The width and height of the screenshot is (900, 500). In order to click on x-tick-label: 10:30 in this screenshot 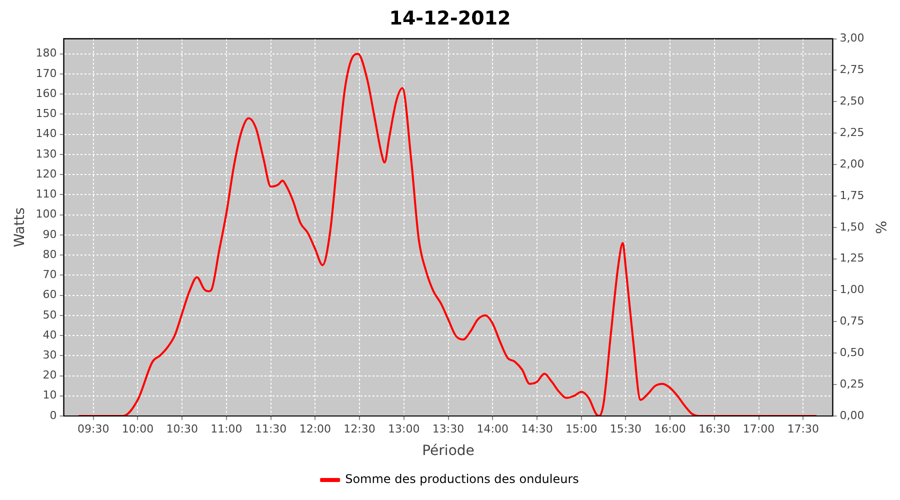, I will do `click(182, 429)`.